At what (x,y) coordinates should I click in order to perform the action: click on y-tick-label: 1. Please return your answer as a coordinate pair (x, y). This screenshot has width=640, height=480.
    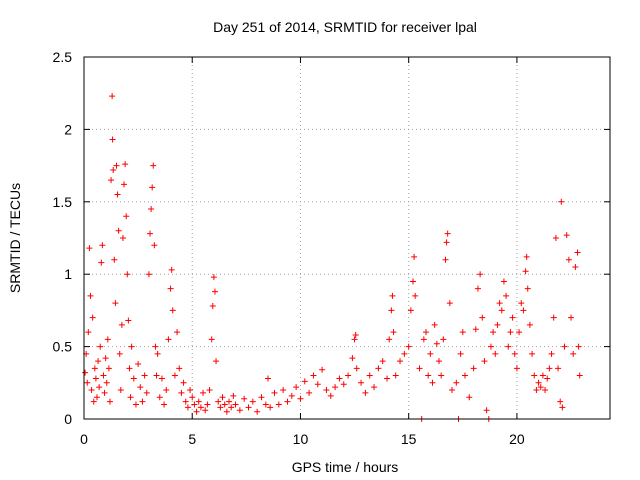
    Looking at the image, I should click on (68, 274).